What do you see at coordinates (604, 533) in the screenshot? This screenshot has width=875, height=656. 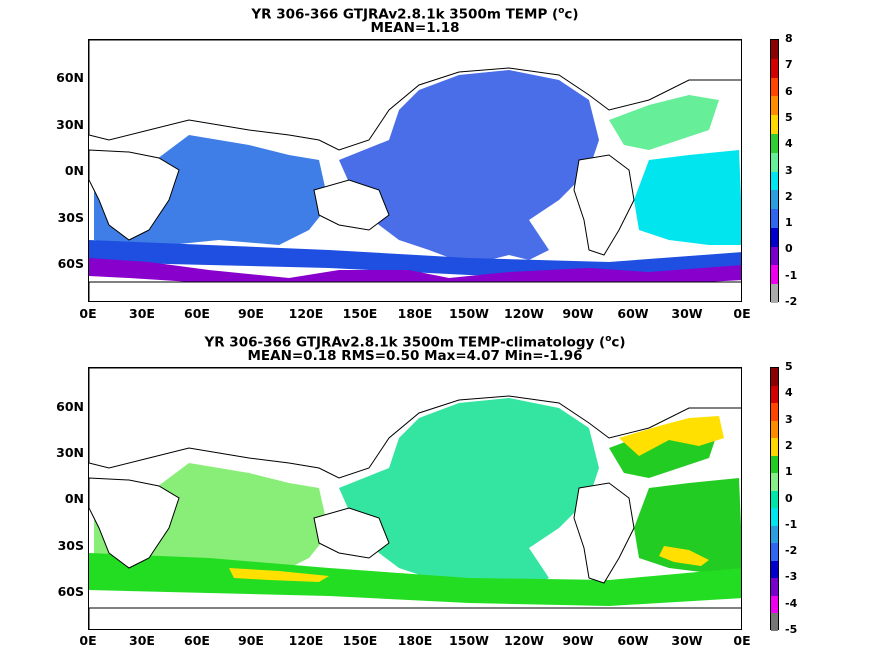 I see `bottom-land-southamerica` at bounding box center [604, 533].